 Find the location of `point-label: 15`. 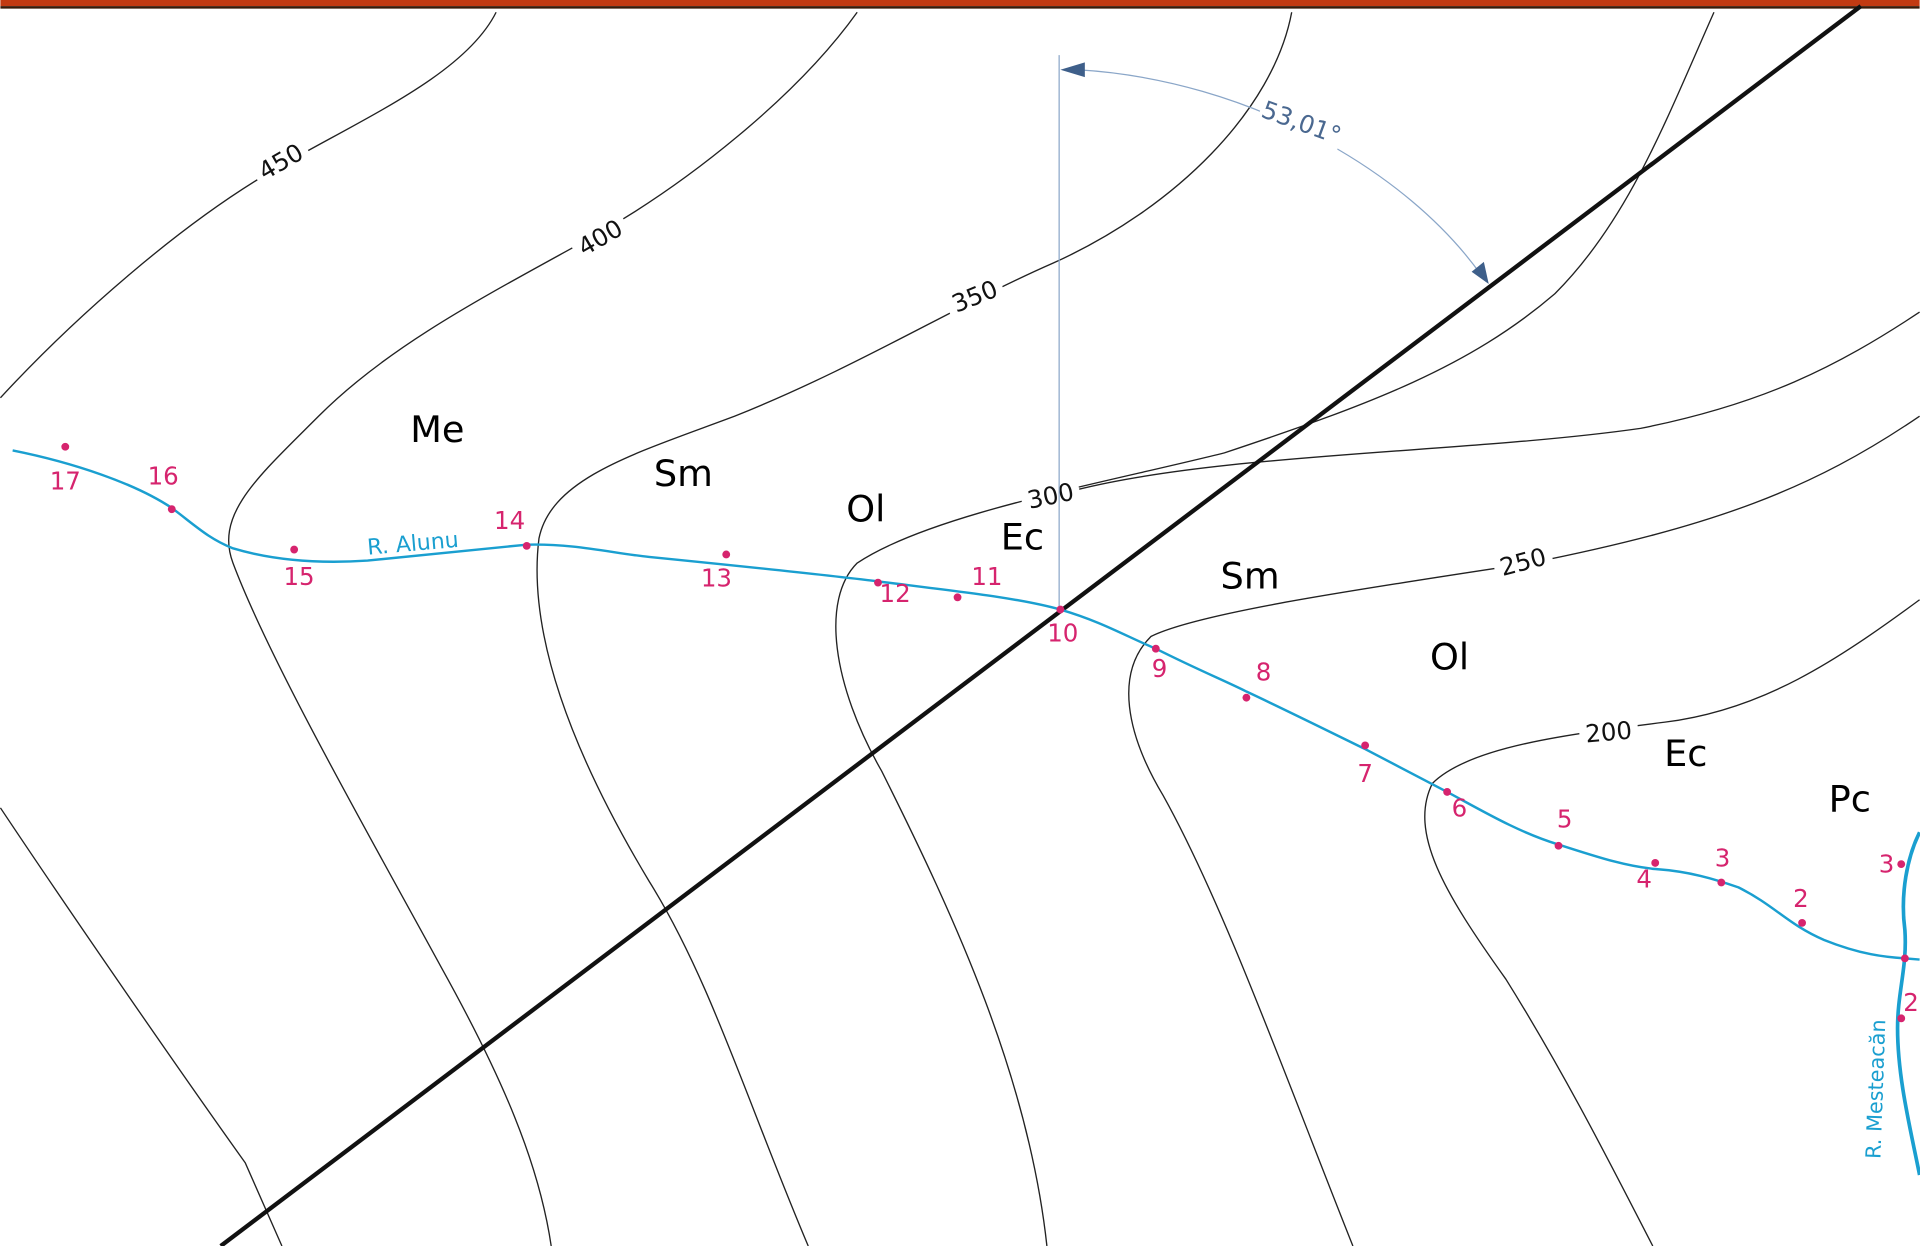

point-label: 15 is located at coordinates (298, 576).